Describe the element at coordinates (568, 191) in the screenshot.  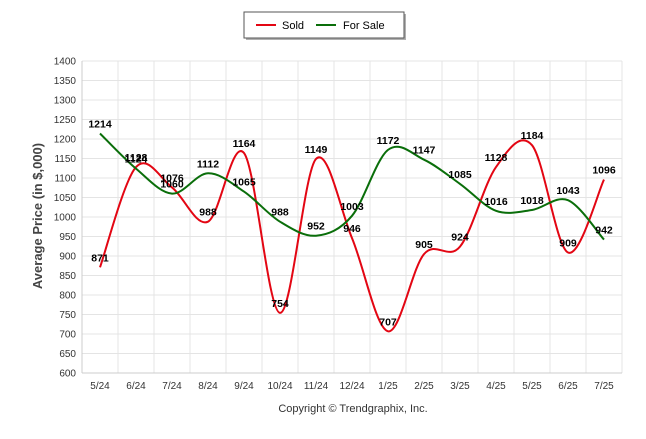
I see `data-label-for-sale: 1043` at that location.